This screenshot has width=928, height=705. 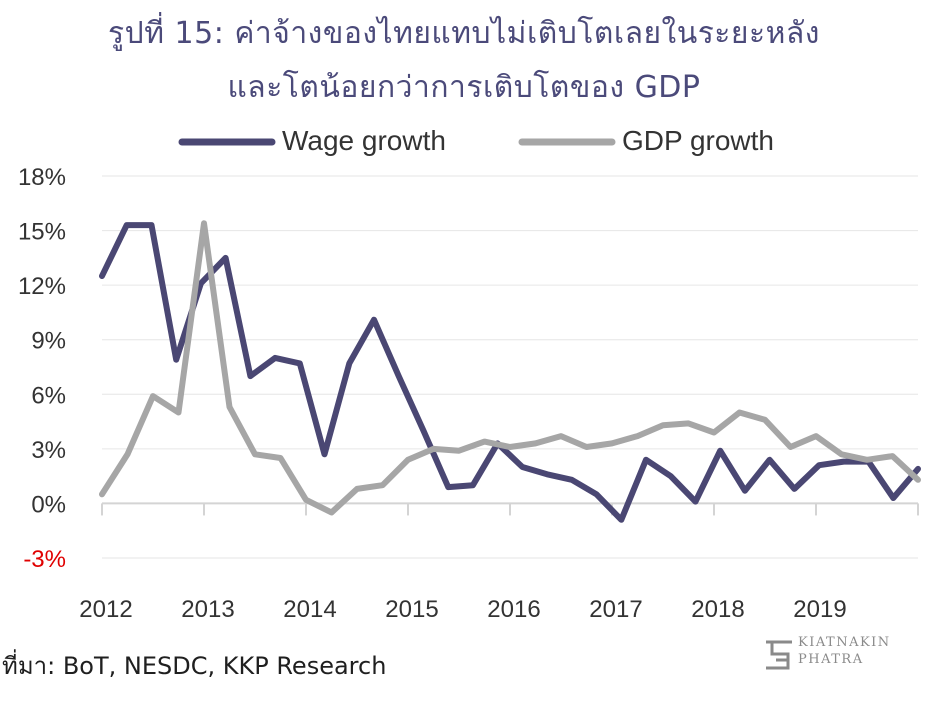 I want to click on y-tick-label: -3%, so click(x=44, y=559).